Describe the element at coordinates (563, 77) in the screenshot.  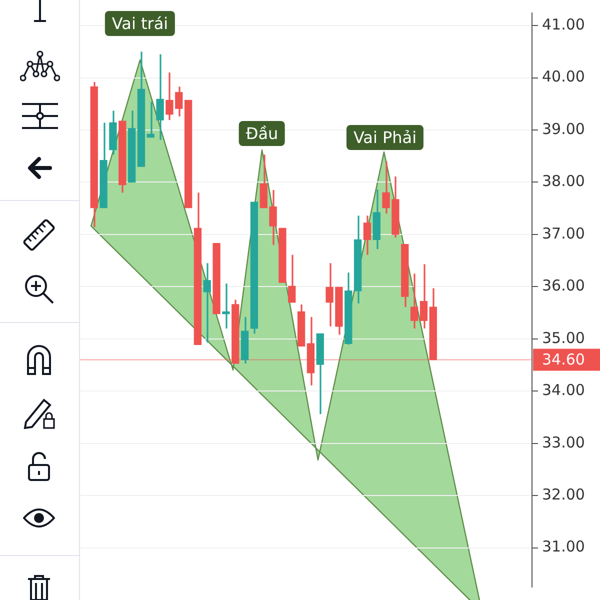
I see `y-tick-label: 40.00` at that location.